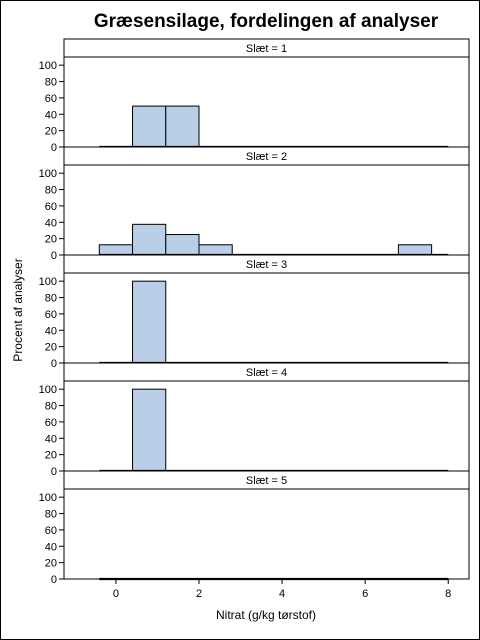 The height and width of the screenshot is (640, 480). What do you see at coordinates (18, 309) in the screenshot?
I see `y-axis-label: Procent af analyser` at bounding box center [18, 309].